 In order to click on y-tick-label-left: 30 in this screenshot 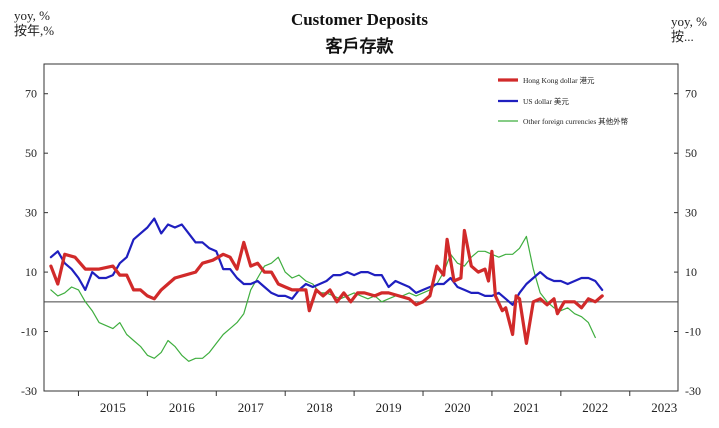, I will do `click(31, 213)`.